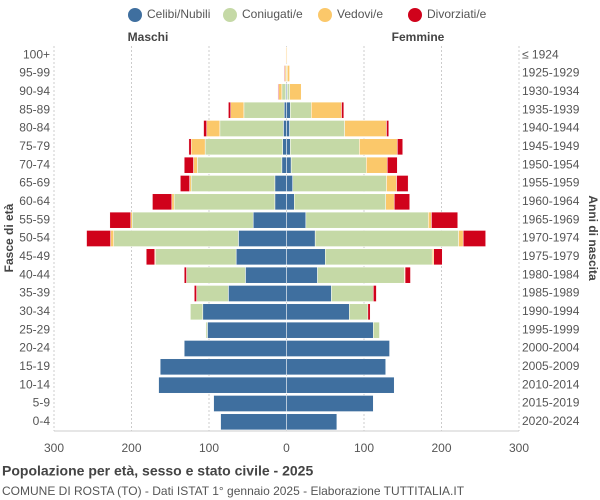 The image size is (600, 500). Describe the element at coordinates (34, 329) in the screenshot. I see `y-tick-label: 25-29` at that location.